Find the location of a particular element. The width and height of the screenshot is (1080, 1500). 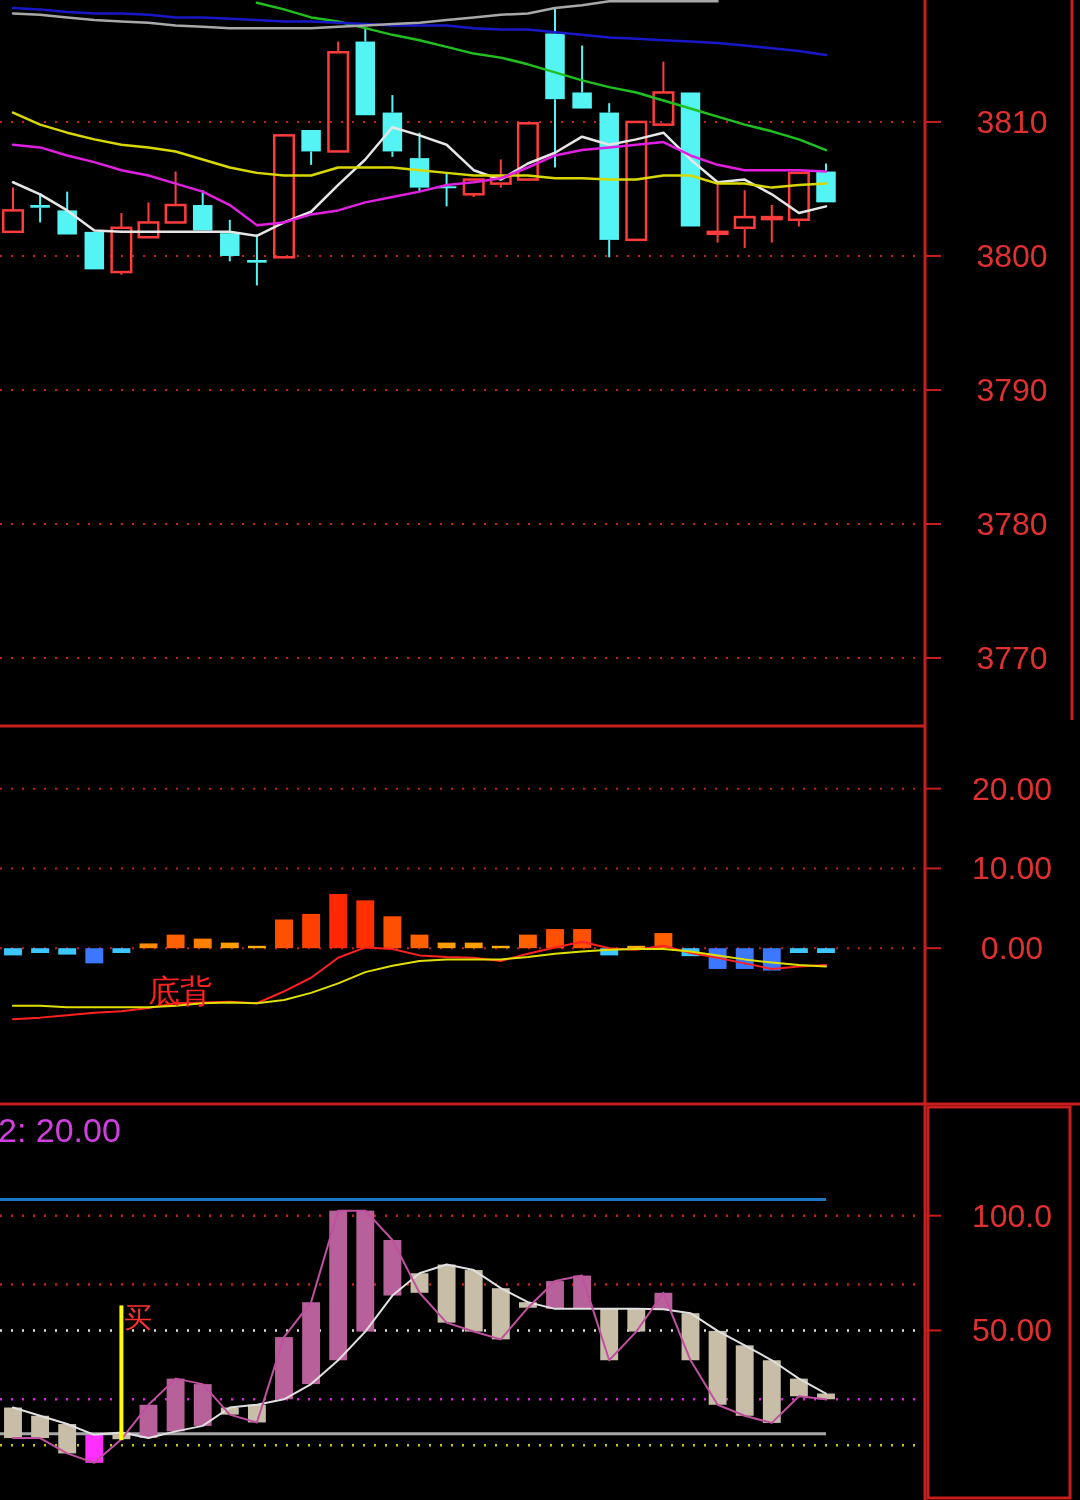

y-tick-label: 20.00 is located at coordinates (1012, 788).